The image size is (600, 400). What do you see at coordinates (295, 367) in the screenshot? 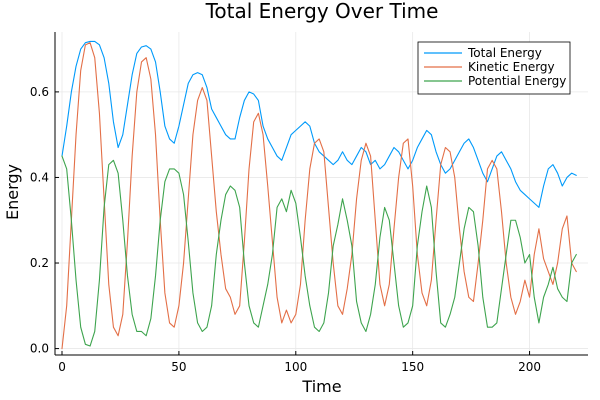
I see `x-tick-label: 100` at bounding box center [295, 367].